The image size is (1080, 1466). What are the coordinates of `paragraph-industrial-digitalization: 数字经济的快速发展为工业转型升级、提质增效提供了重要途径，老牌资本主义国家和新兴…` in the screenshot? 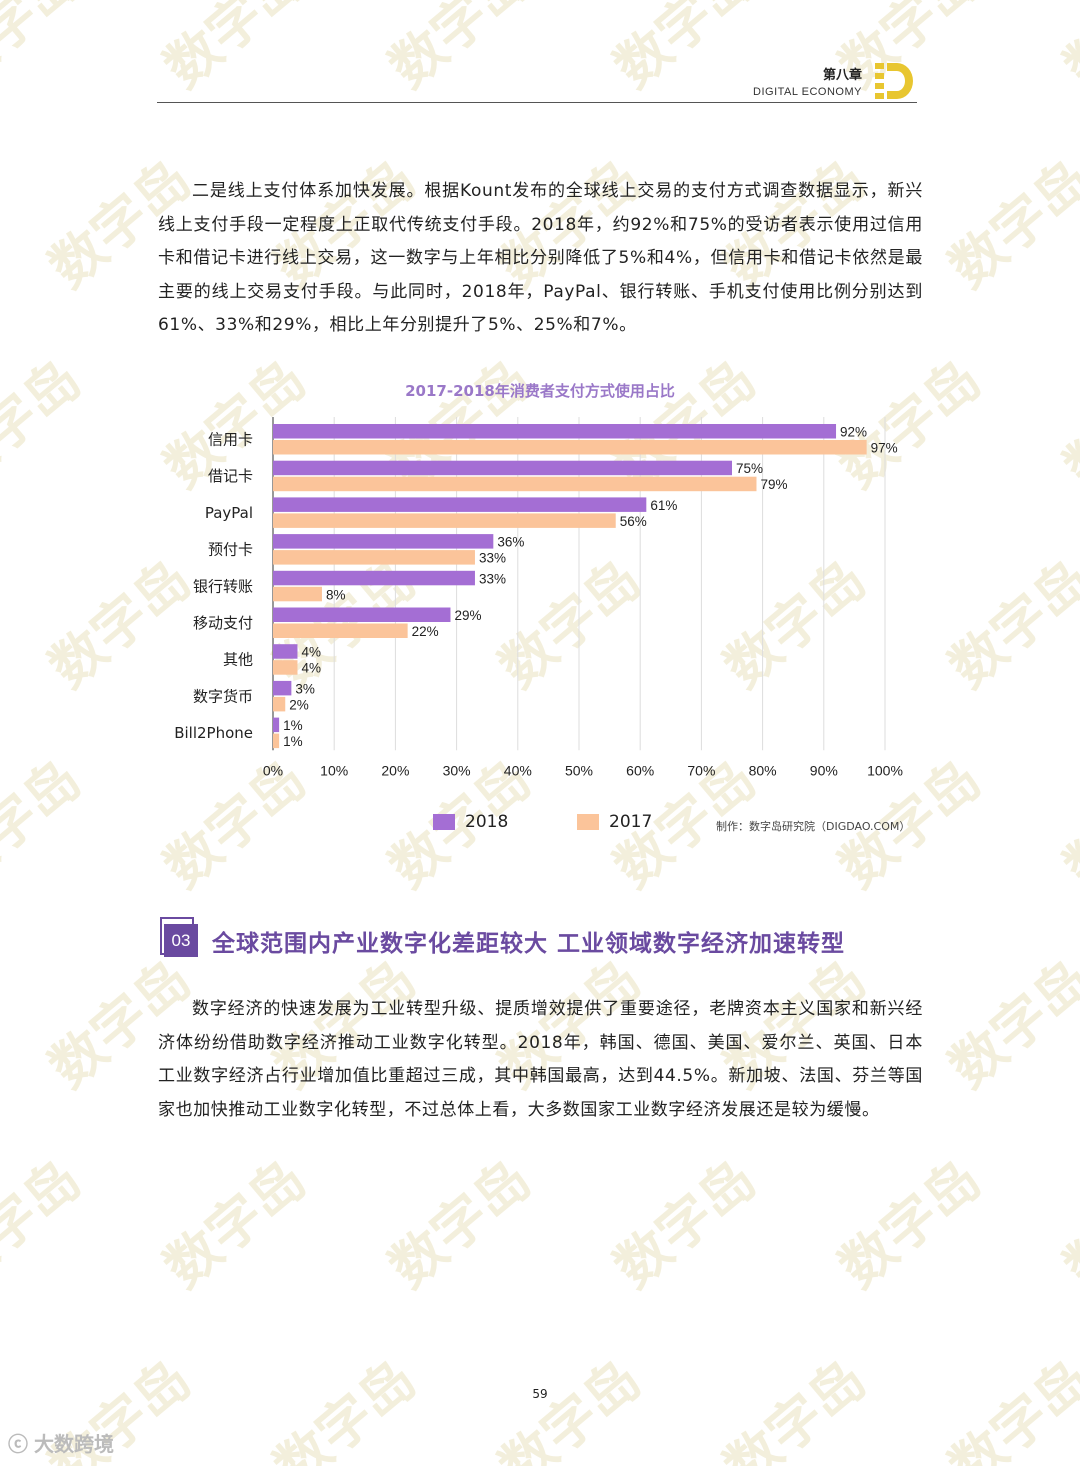 It's located at (540, 1060).